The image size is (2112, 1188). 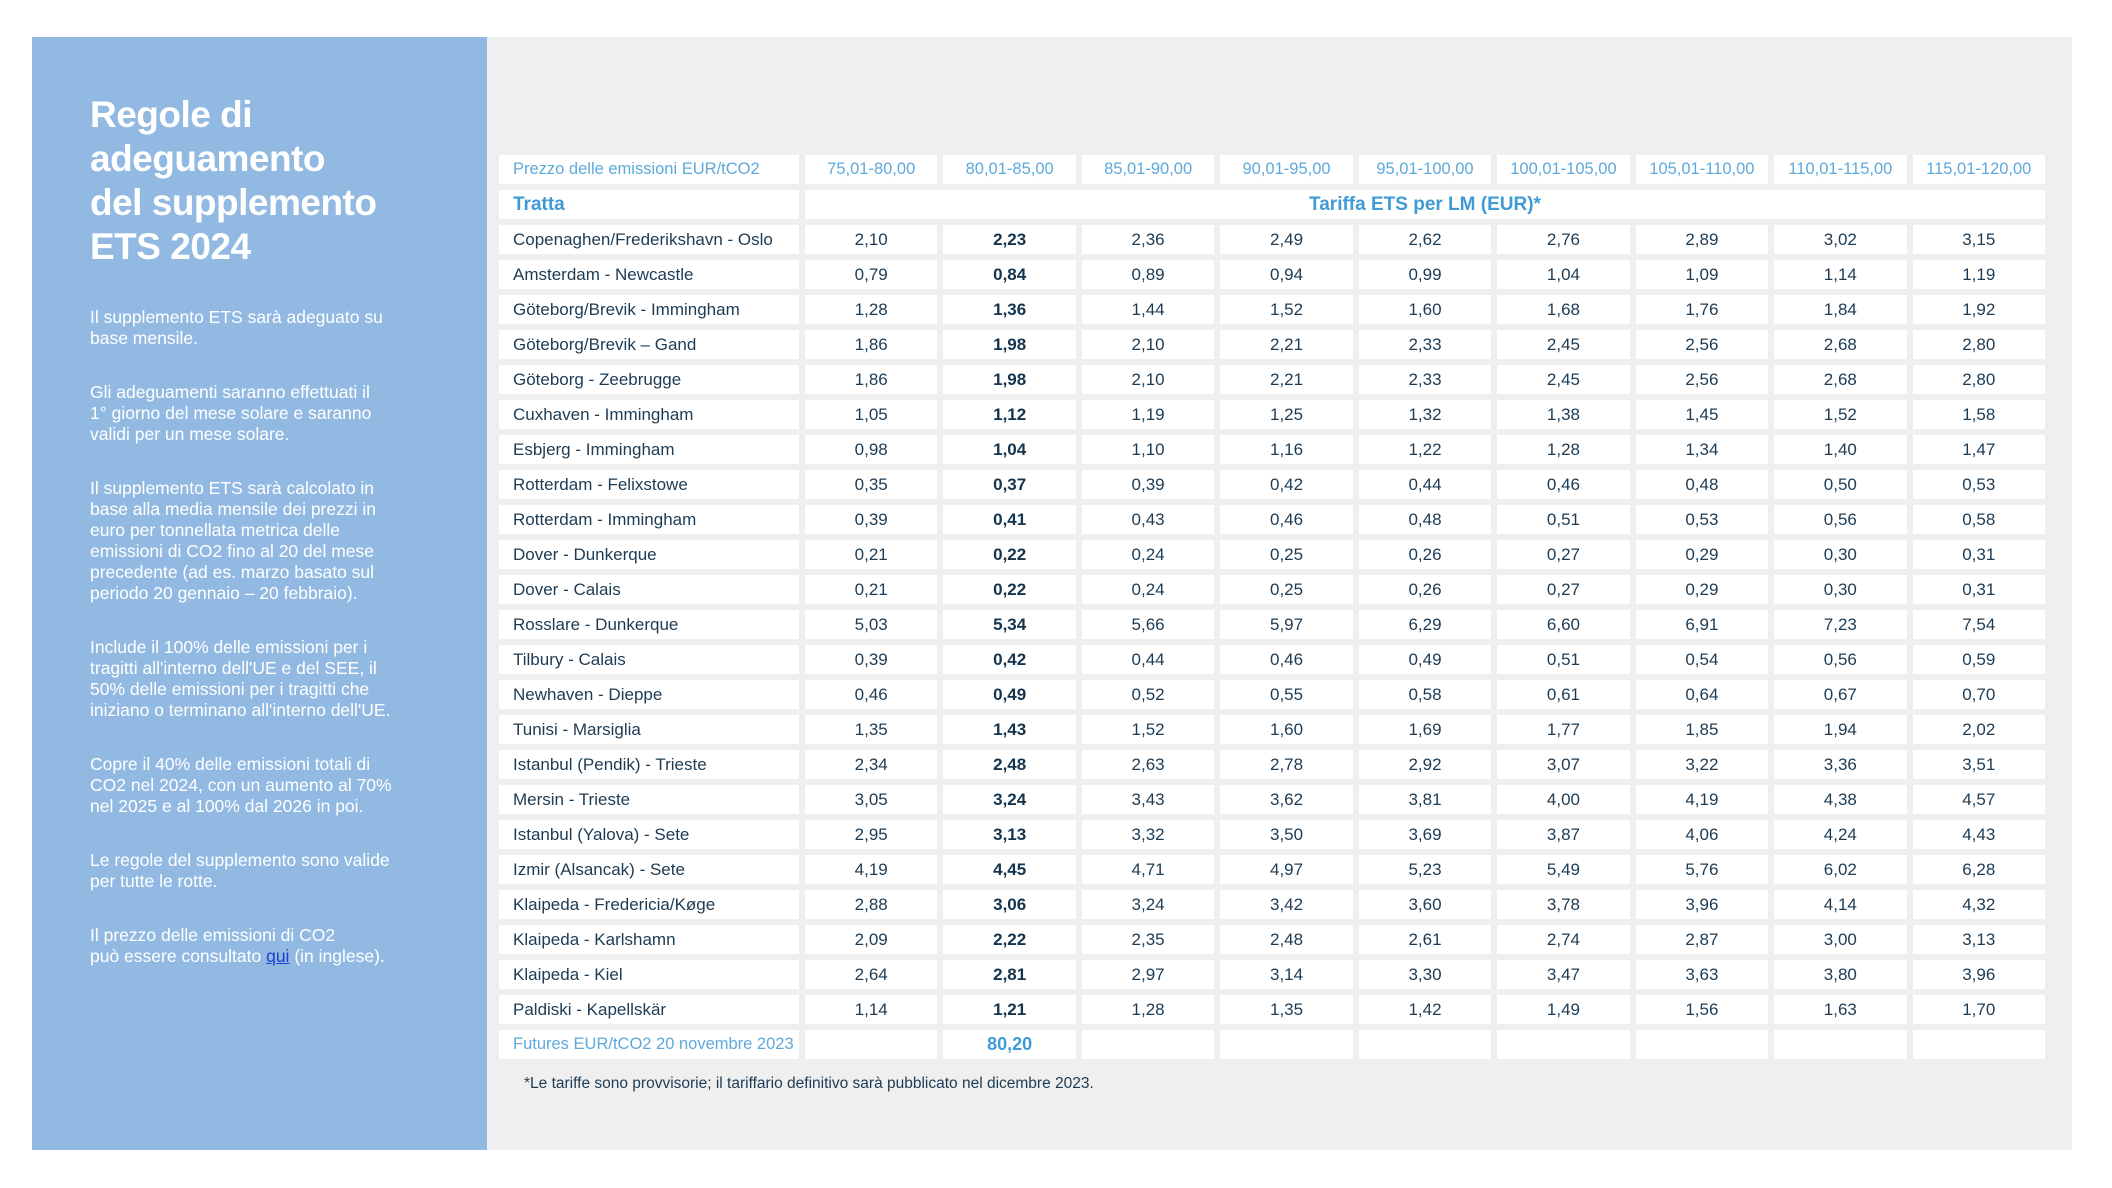 What do you see at coordinates (1702, 379) in the screenshot?
I see `tariff-cell: 2,56` at bounding box center [1702, 379].